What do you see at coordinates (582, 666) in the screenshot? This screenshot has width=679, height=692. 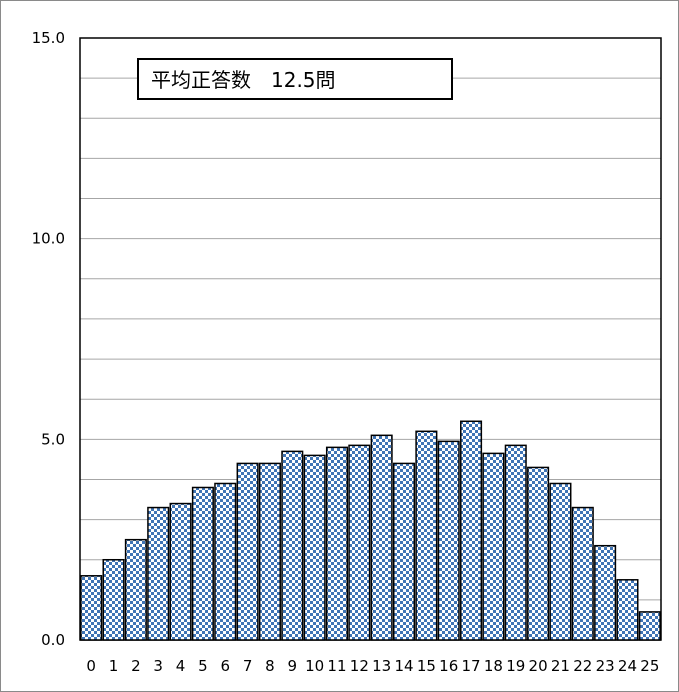 I see `x-tick-label: 22` at bounding box center [582, 666].